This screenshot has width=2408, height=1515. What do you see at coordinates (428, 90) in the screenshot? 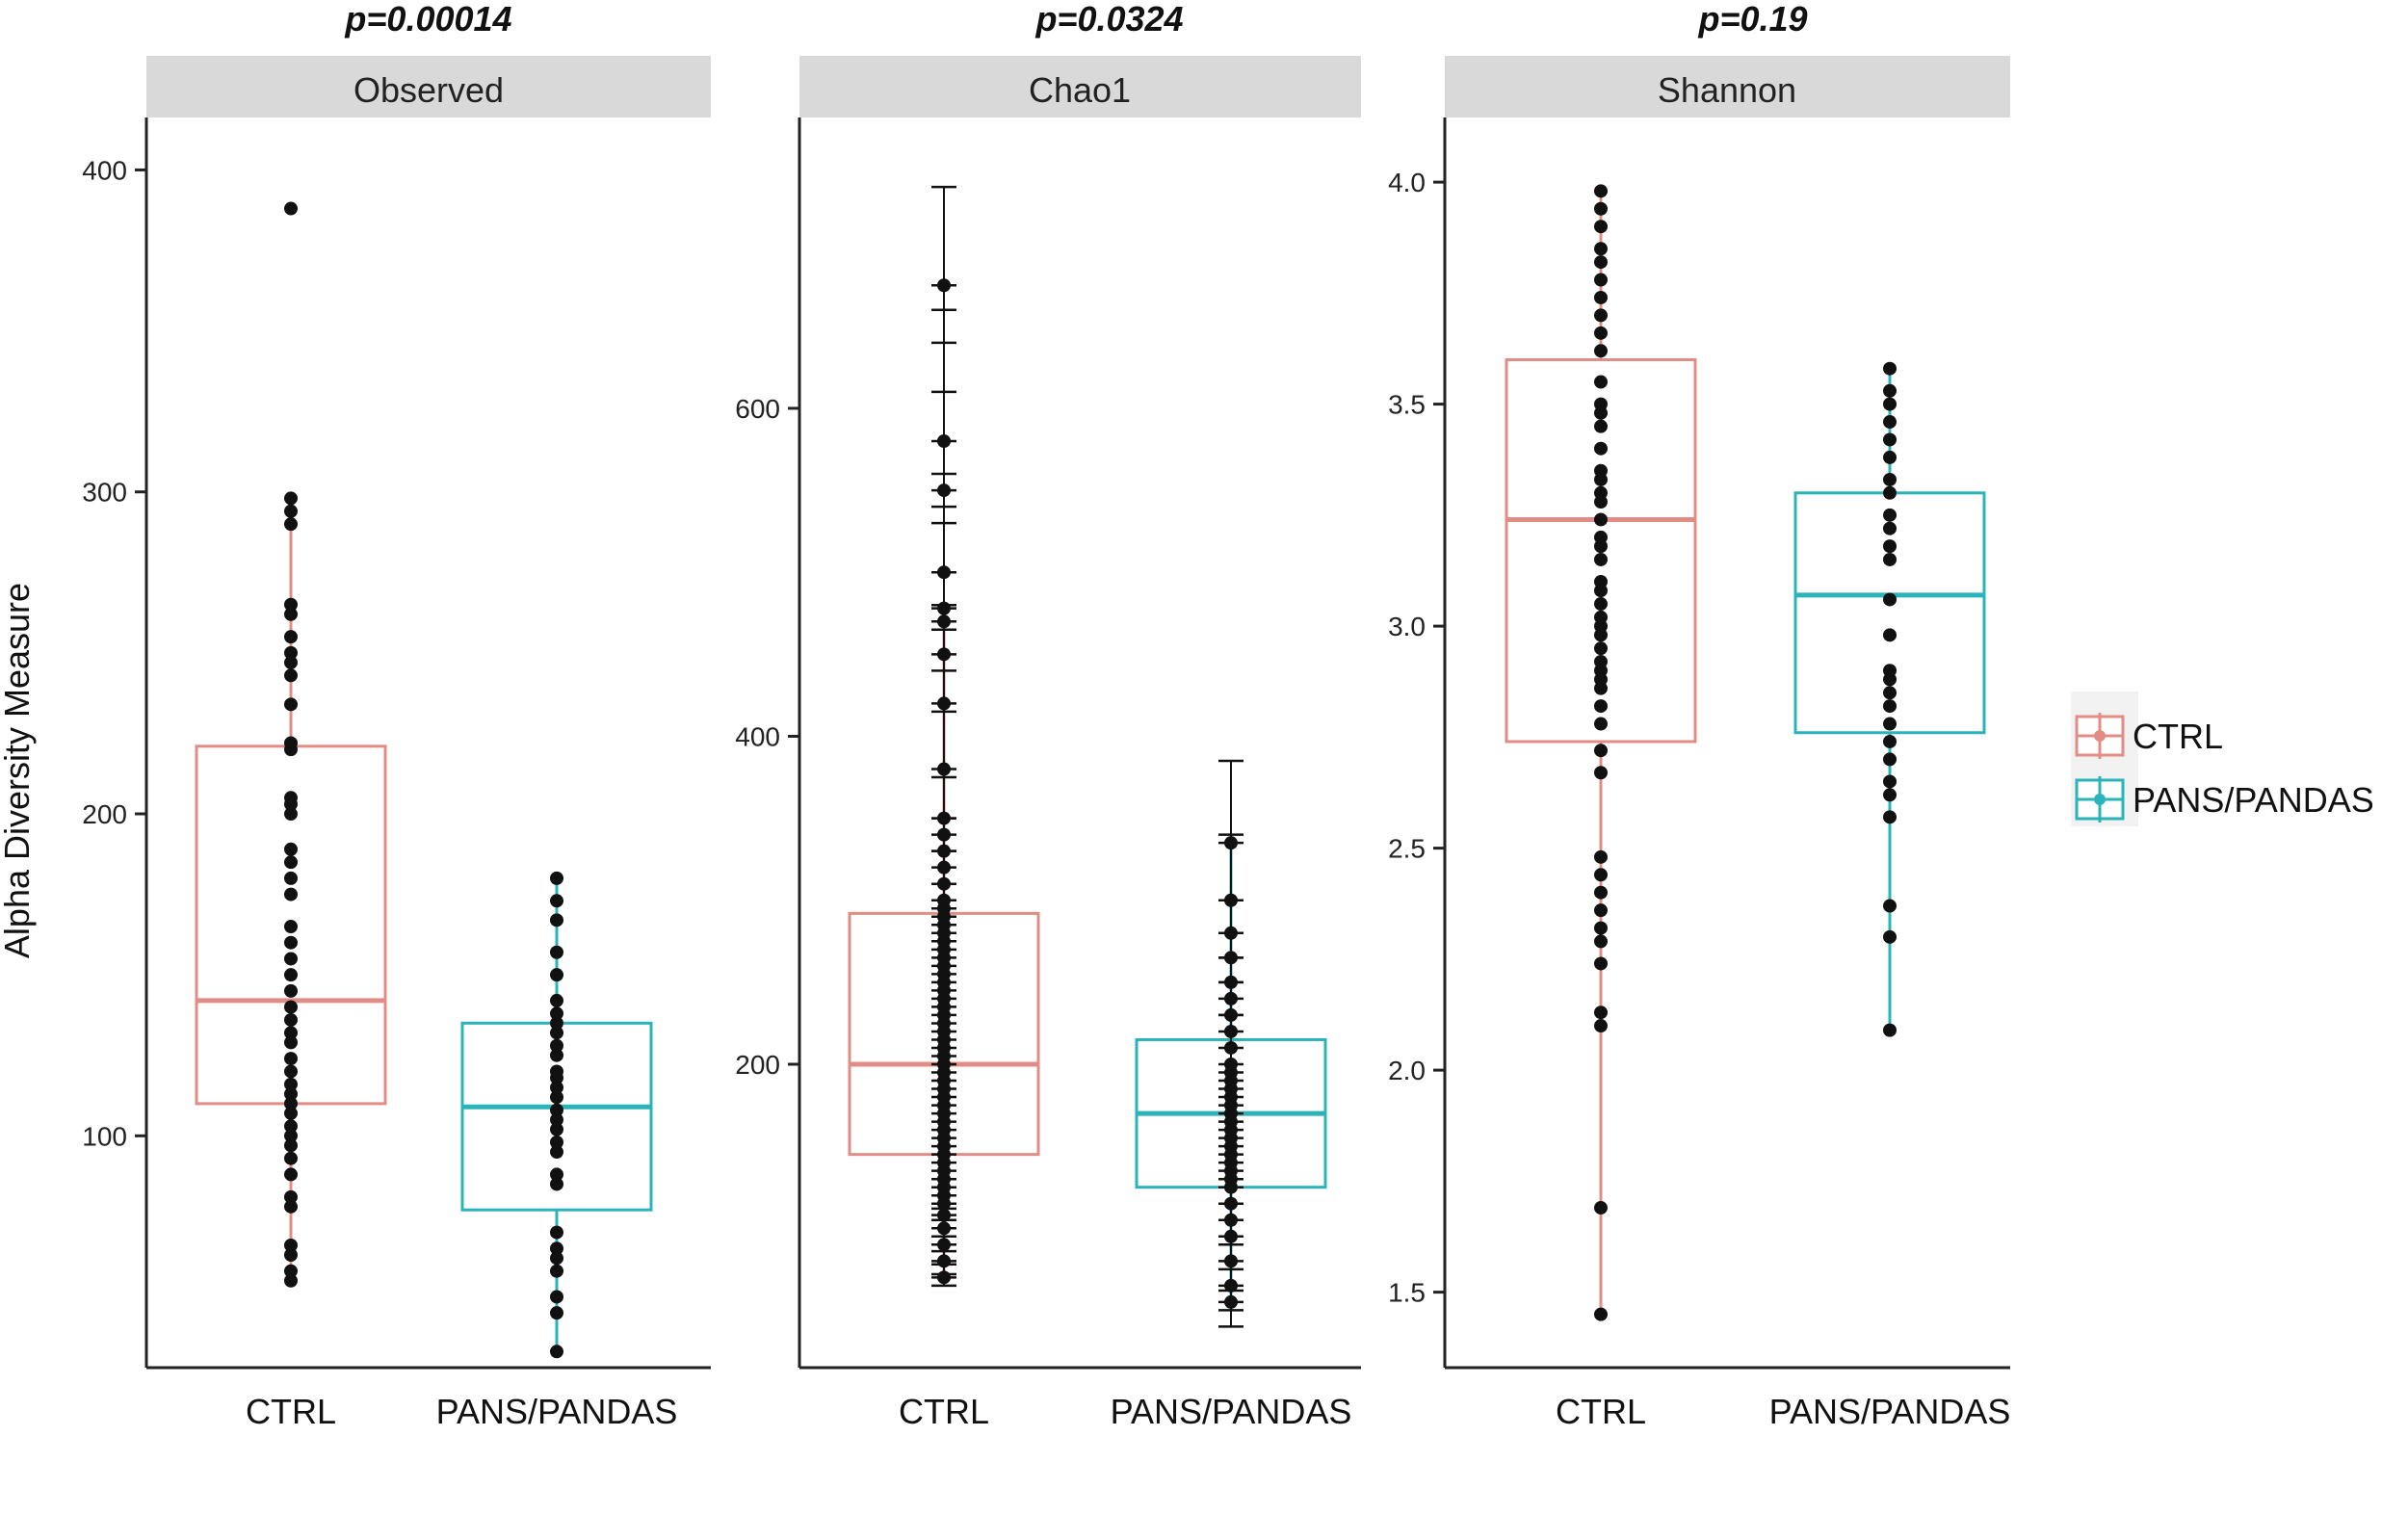
I see `panel-observed-strip-label: Observed` at bounding box center [428, 90].